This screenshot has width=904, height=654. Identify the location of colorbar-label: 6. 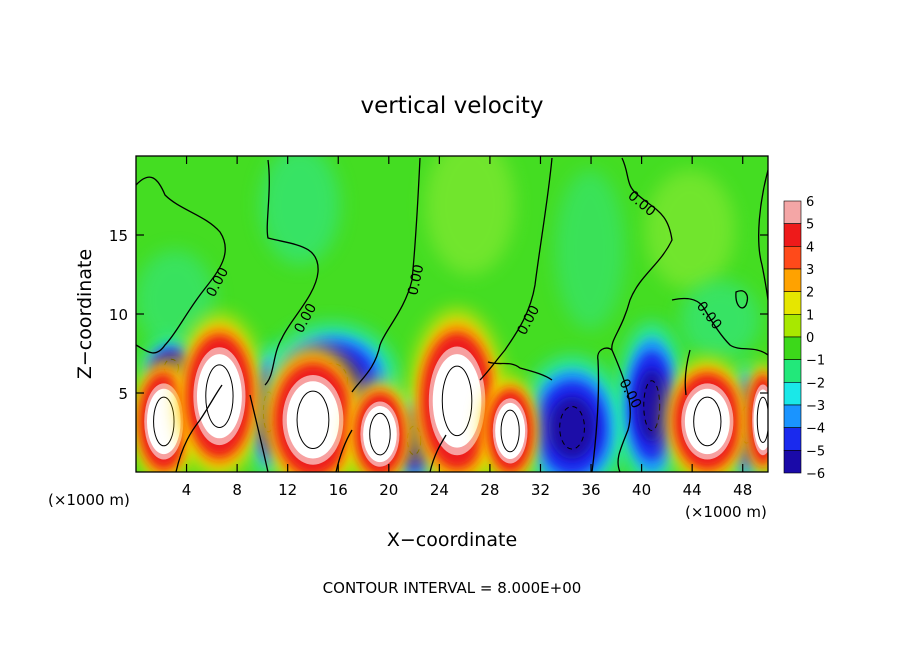
(810, 202).